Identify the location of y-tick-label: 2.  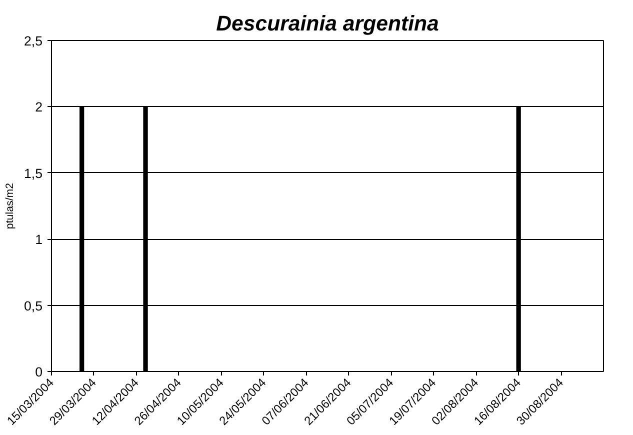
(39, 107).